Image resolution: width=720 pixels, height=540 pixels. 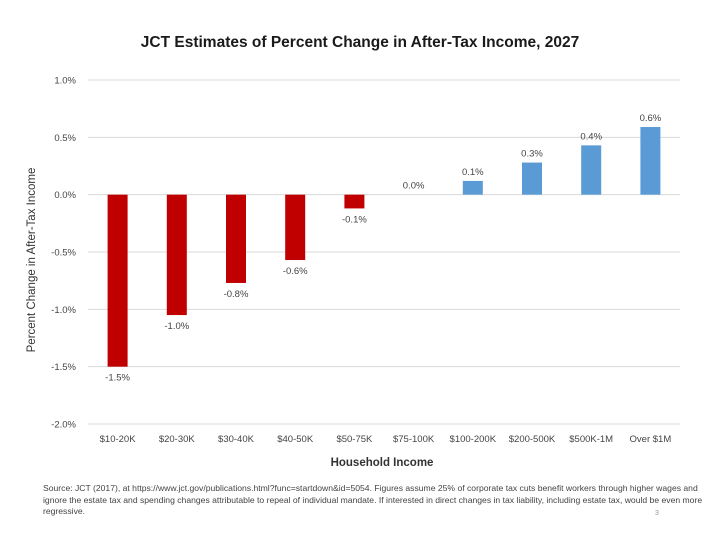 What do you see at coordinates (532, 154) in the screenshot?
I see `data-label: 0.3%` at bounding box center [532, 154].